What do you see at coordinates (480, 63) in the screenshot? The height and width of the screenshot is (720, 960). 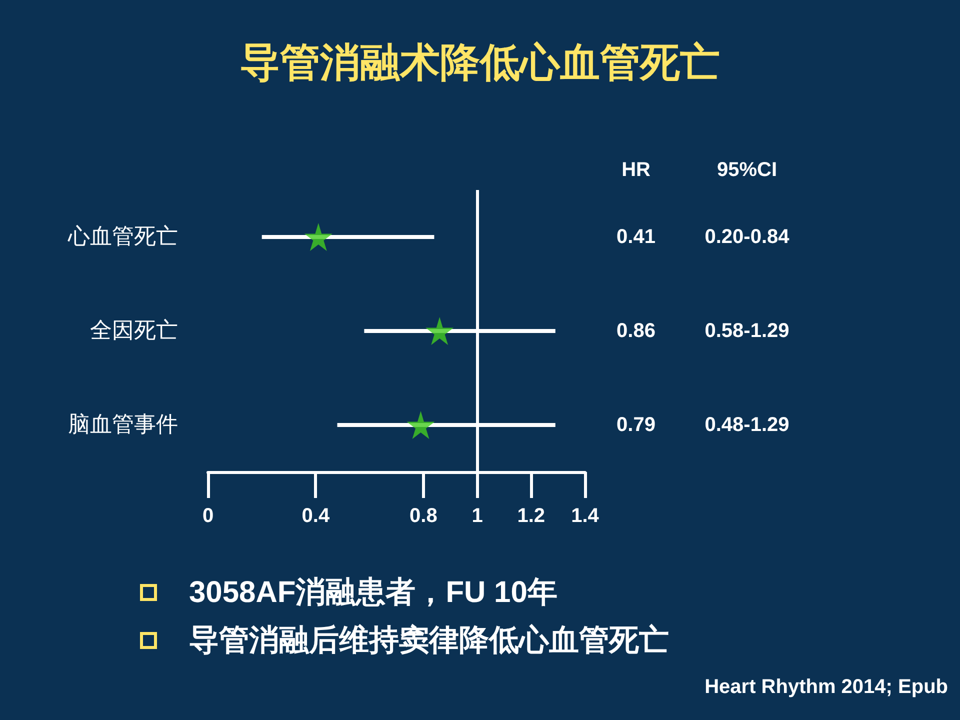 I see `chart-title: 导管消融术降低心血管死亡` at bounding box center [480, 63].